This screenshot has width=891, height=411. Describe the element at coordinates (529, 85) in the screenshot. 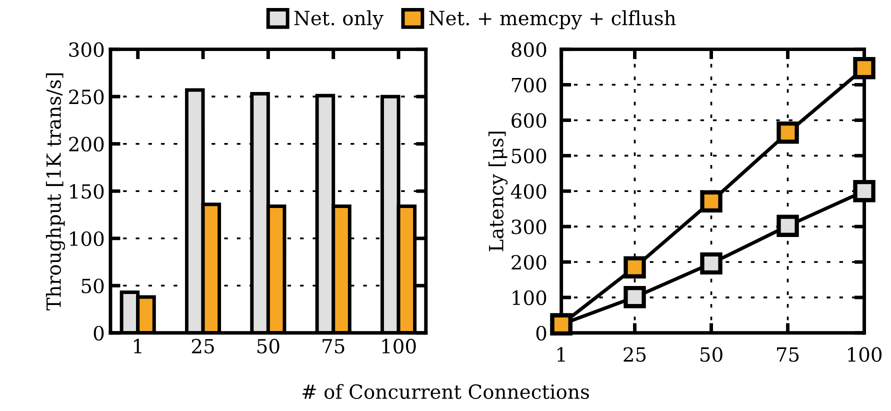

I see `y-tick-label: 700` at that location.